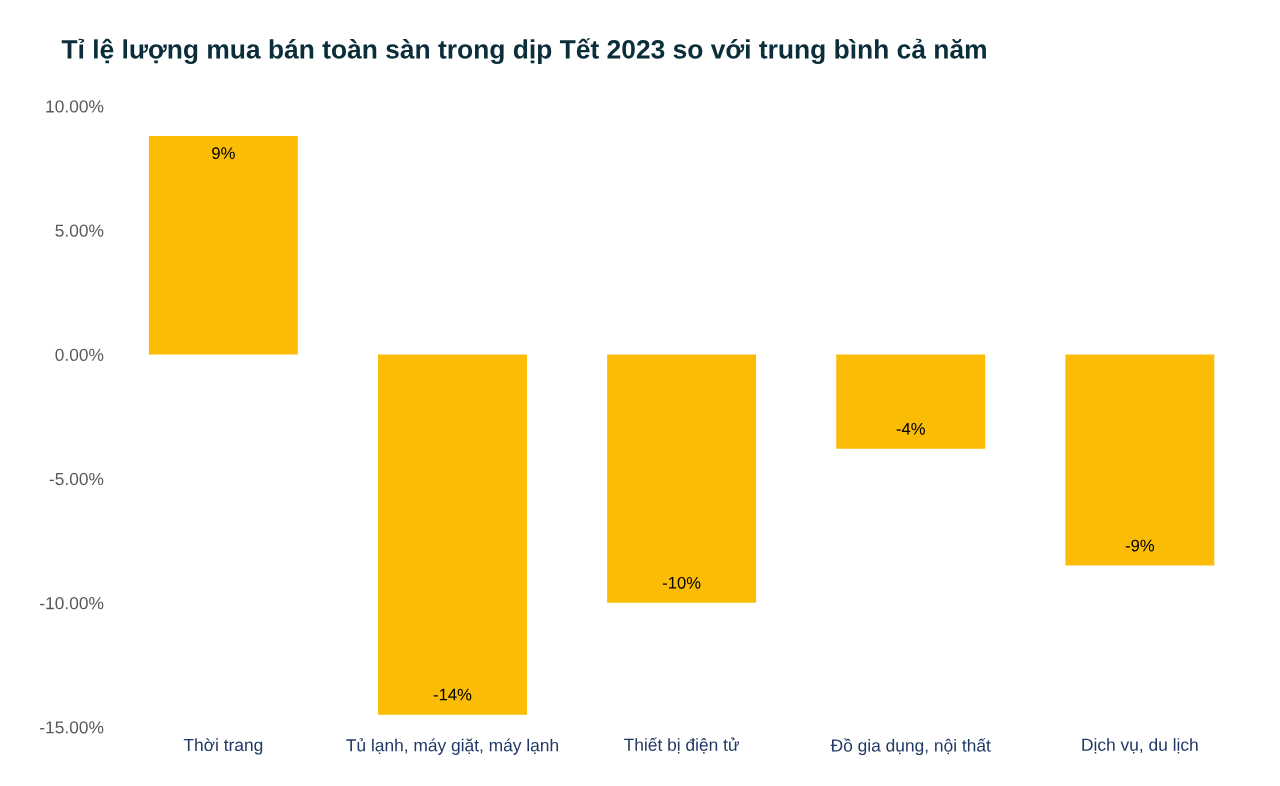 This screenshot has width=1280, height=786. I want to click on x-tick-label: Dịch vụ, du lịch, so click(1140, 746).